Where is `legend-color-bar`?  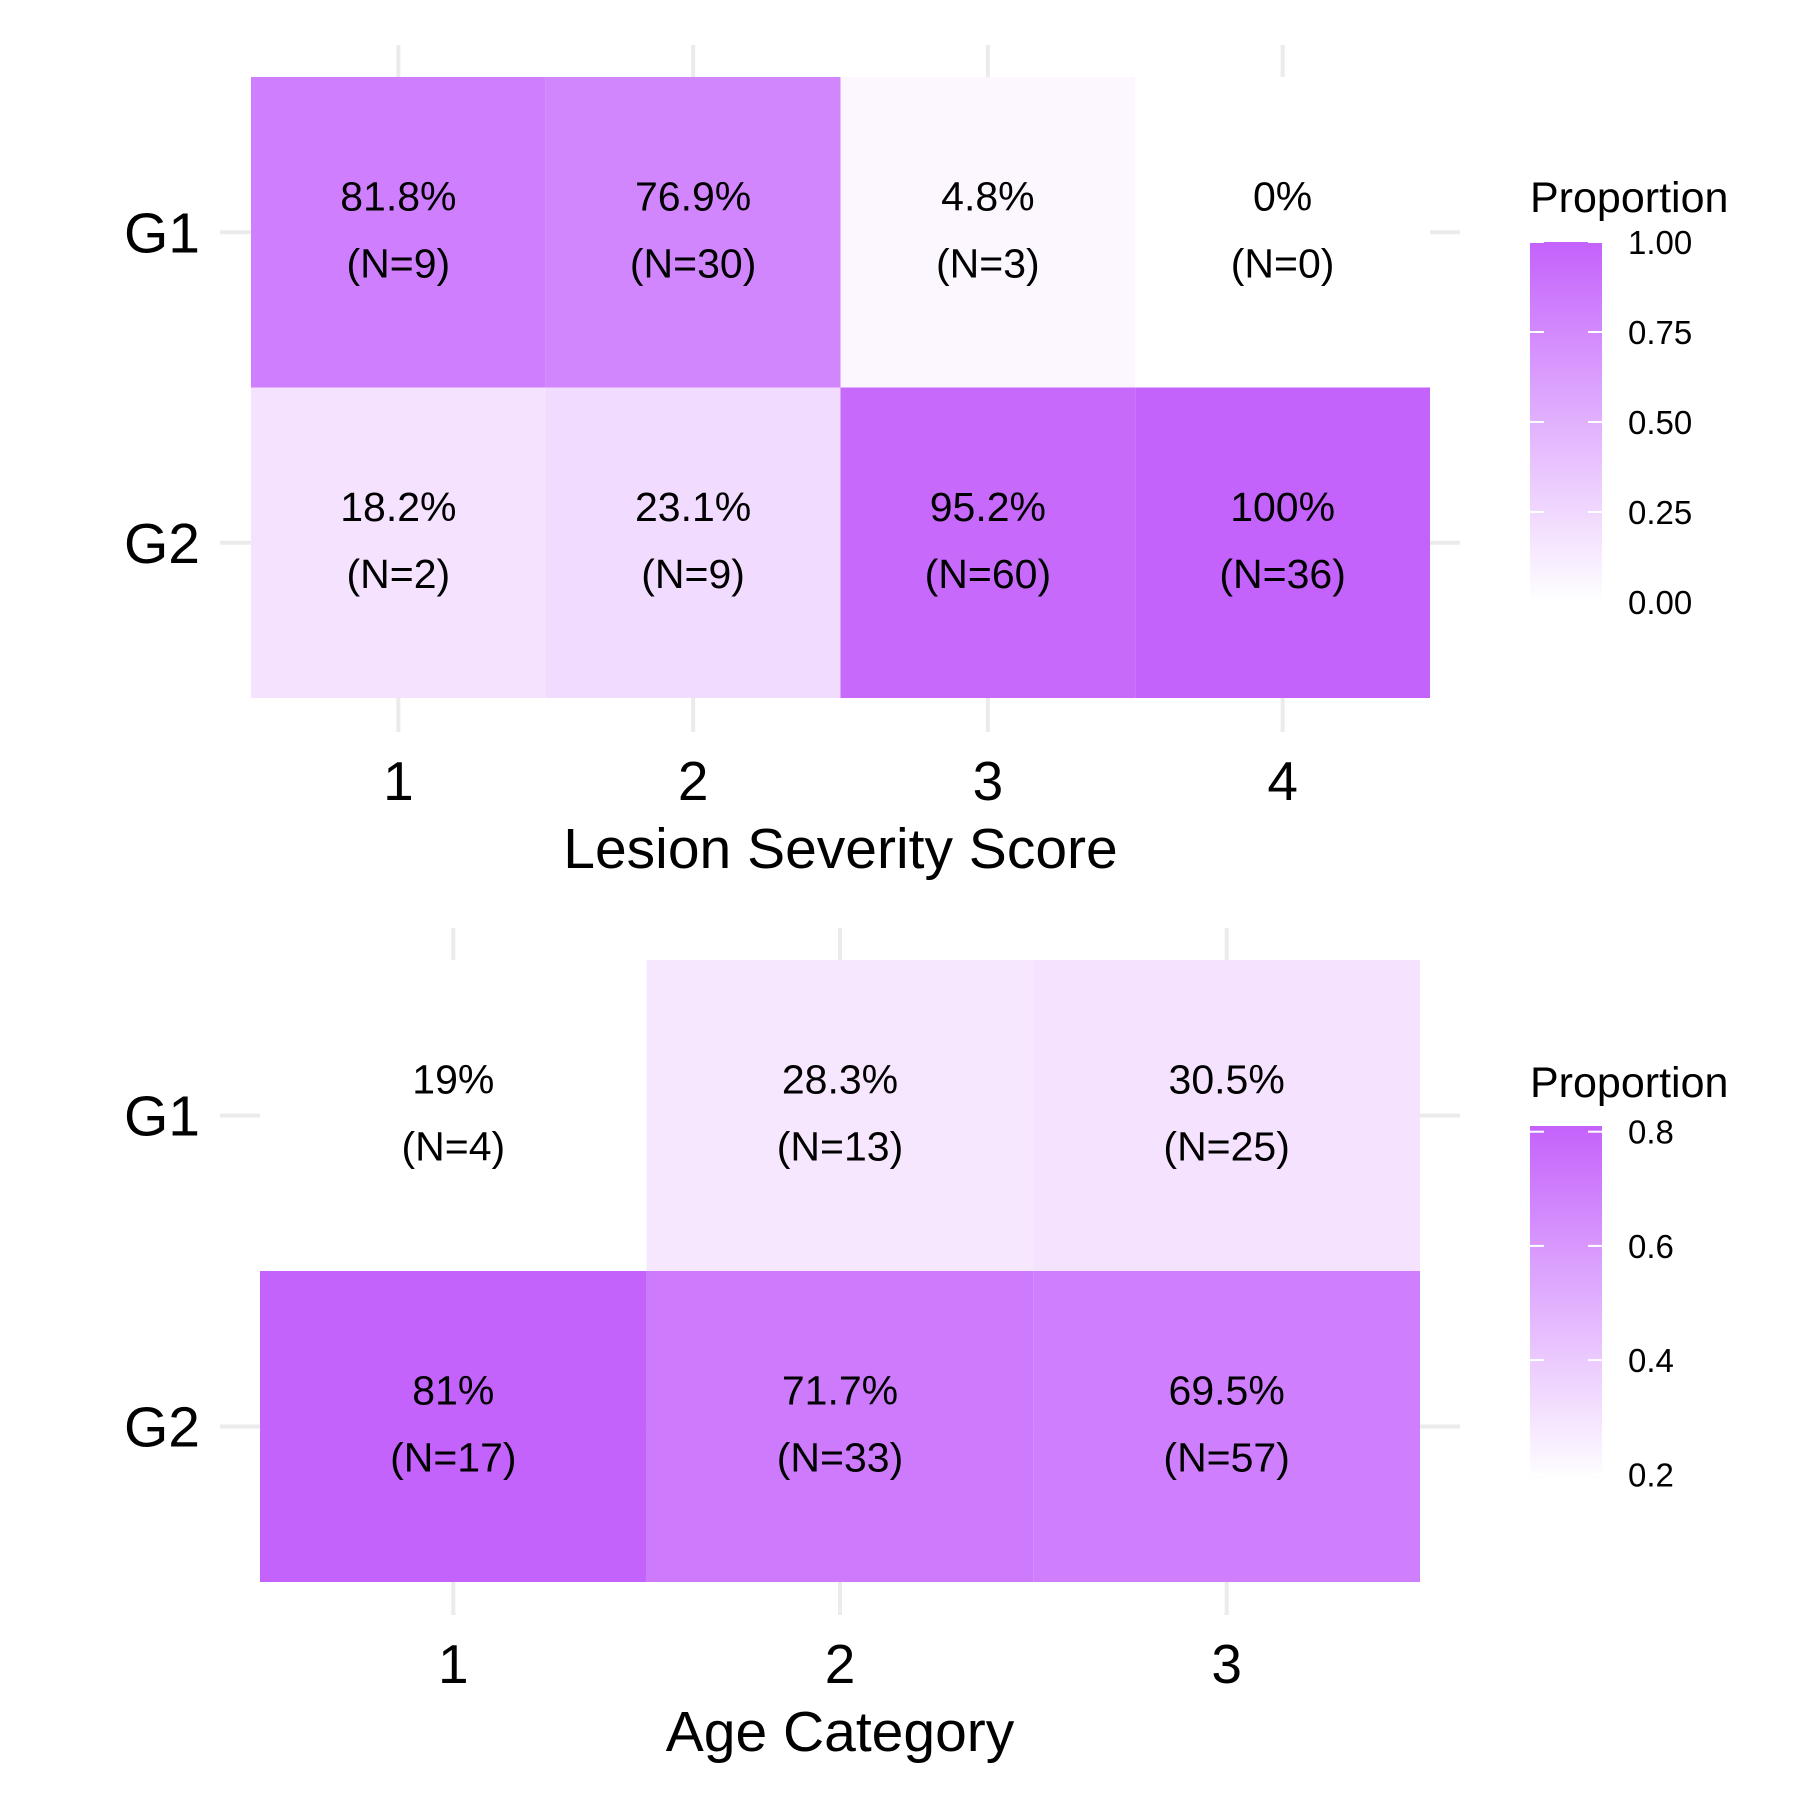 legend-color-bar is located at coordinates (1566, 1303).